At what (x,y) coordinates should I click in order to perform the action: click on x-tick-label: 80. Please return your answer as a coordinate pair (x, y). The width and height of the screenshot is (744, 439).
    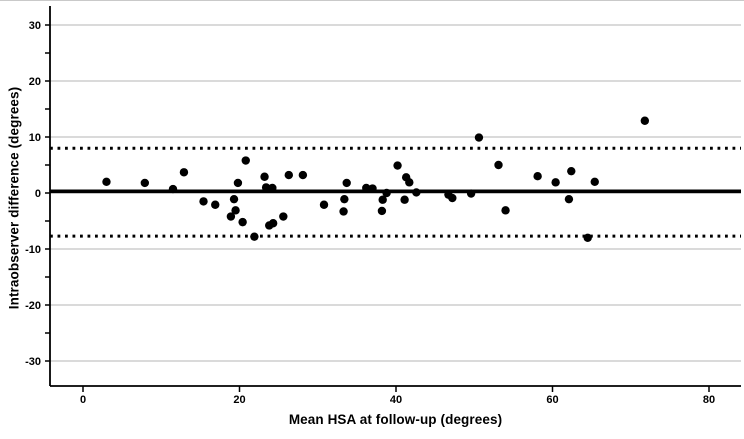
    Looking at the image, I should click on (709, 400).